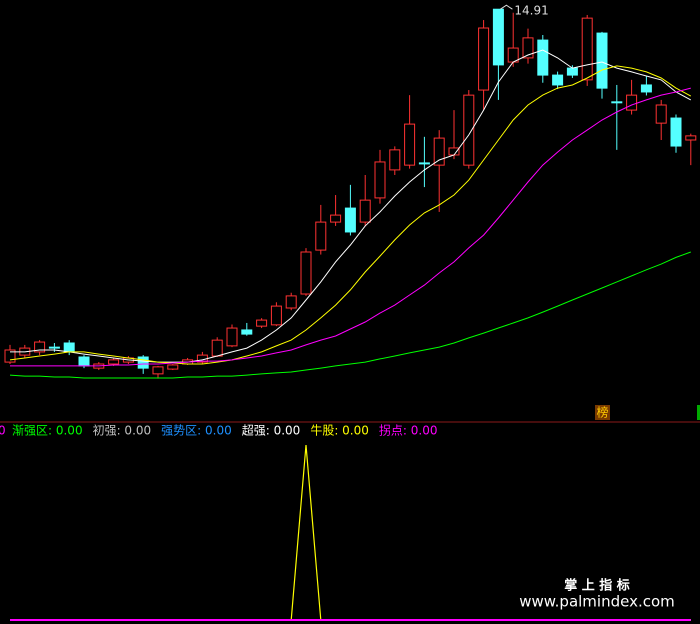 Image resolution: width=700 pixels, height=624 pixels. Describe the element at coordinates (408, 430) in the screenshot. I see `legend-entry: 拐点: 0.00` at that location.